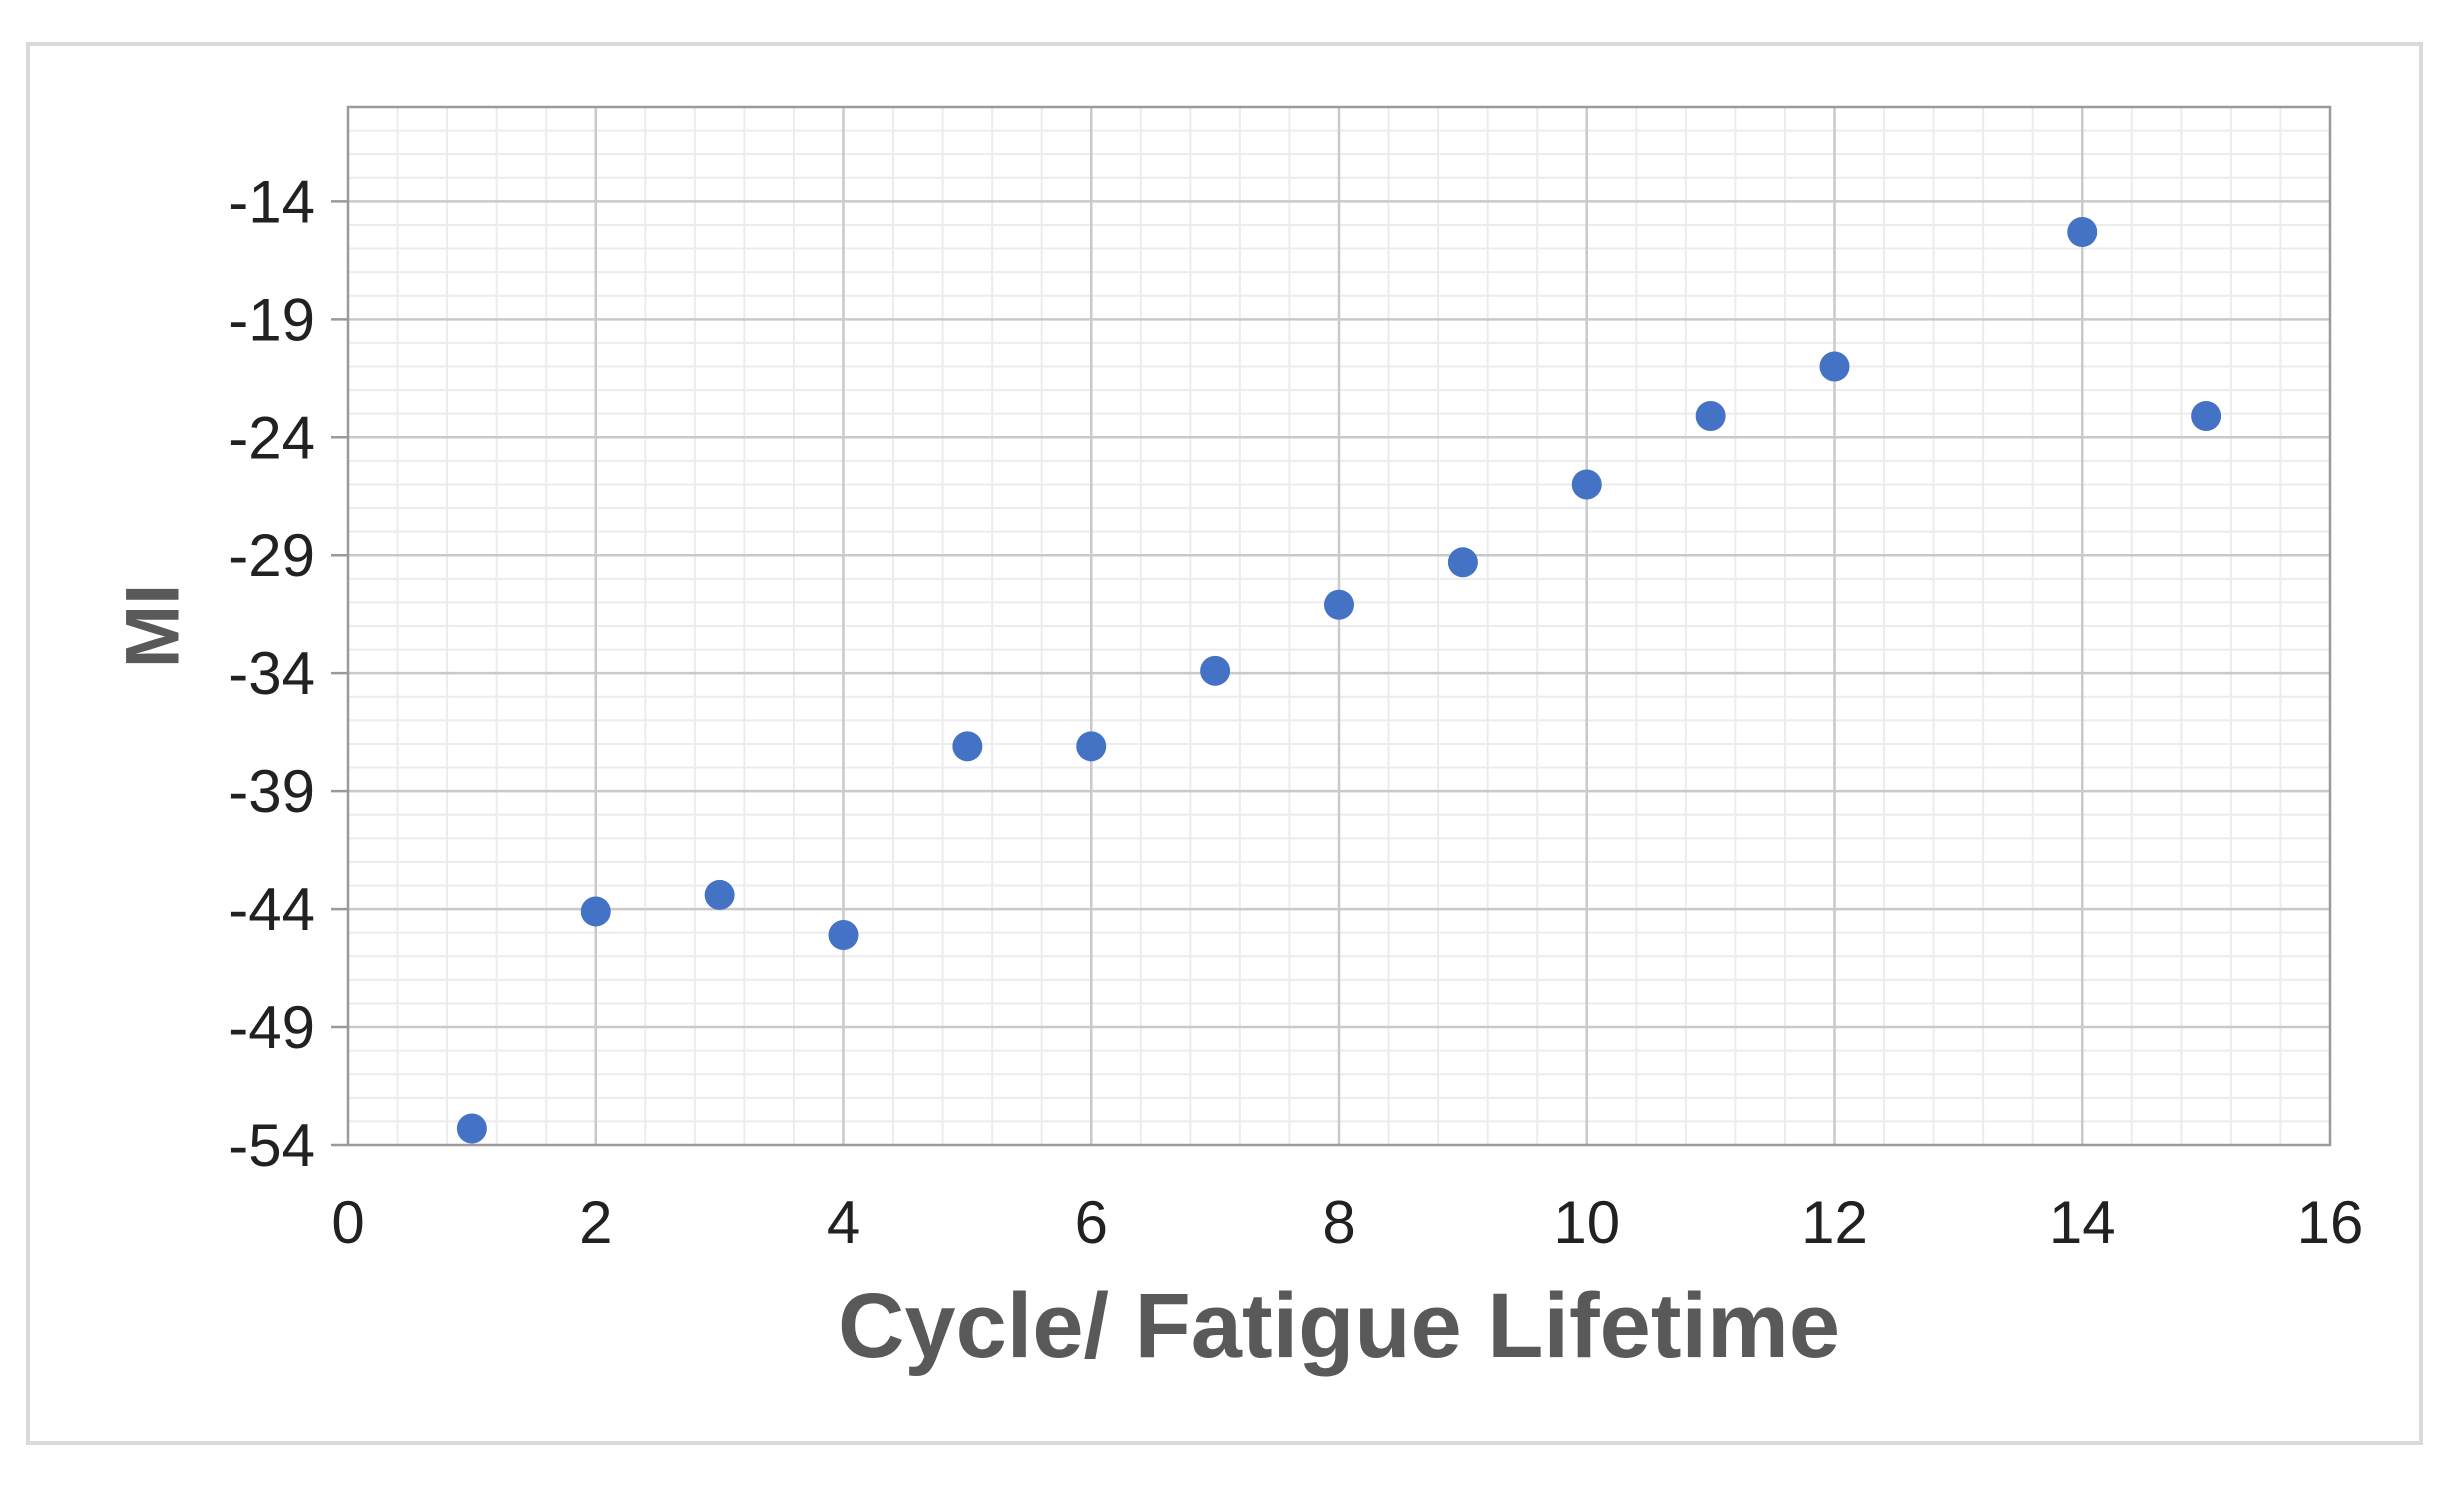 The image size is (2448, 1493). Describe the element at coordinates (1586, 1222) in the screenshot. I see `x-tick-label: 10` at that location.